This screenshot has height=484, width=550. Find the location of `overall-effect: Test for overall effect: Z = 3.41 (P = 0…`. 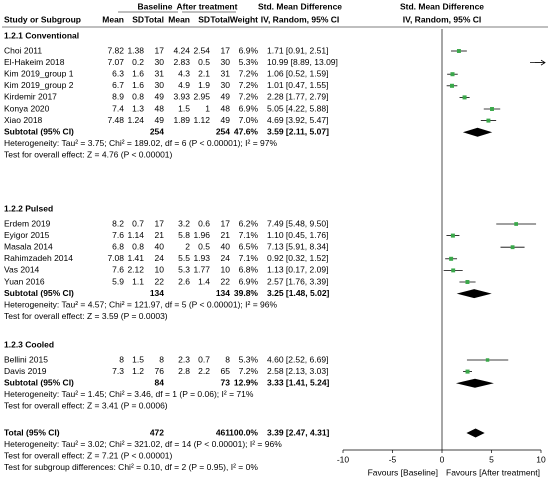

overall-effect: Test for overall effect: Z = 3.41 (P = 0… is located at coordinates (86, 406).